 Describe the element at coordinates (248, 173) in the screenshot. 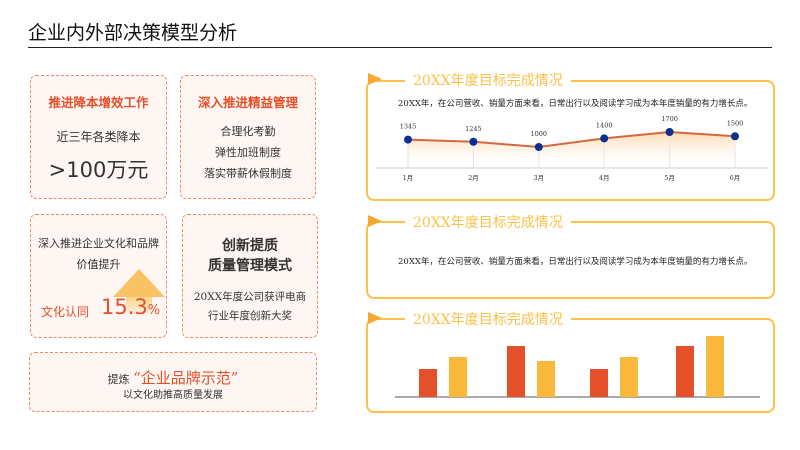

I see `list-item: 落实带薪休假制度` at that location.